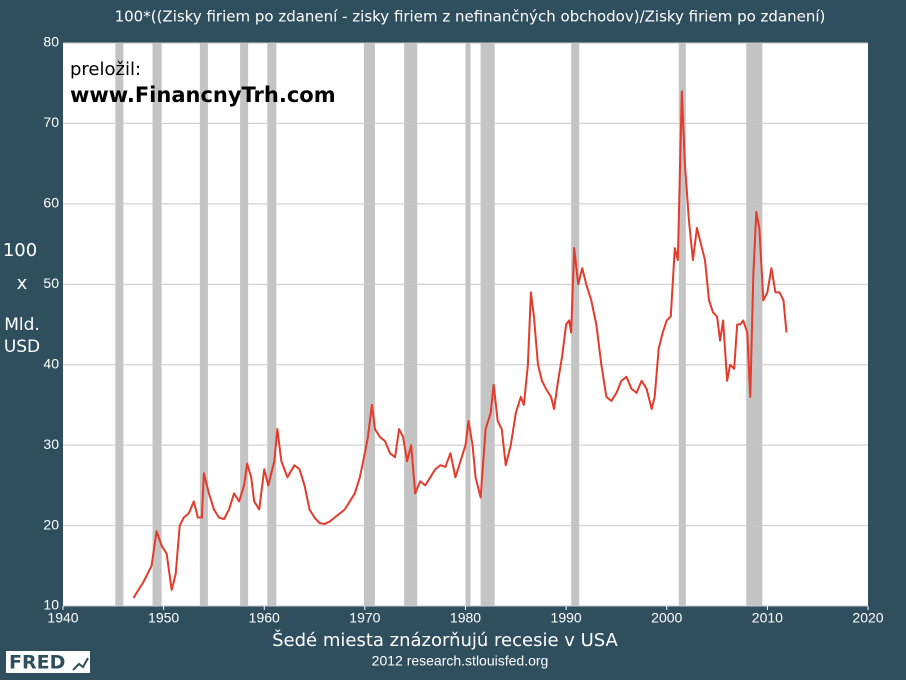 The image size is (906, 680). What do you see at coordinates (20, 250) in the screenshot?
I see `y-label: 100` at bounding box center [20, 250].